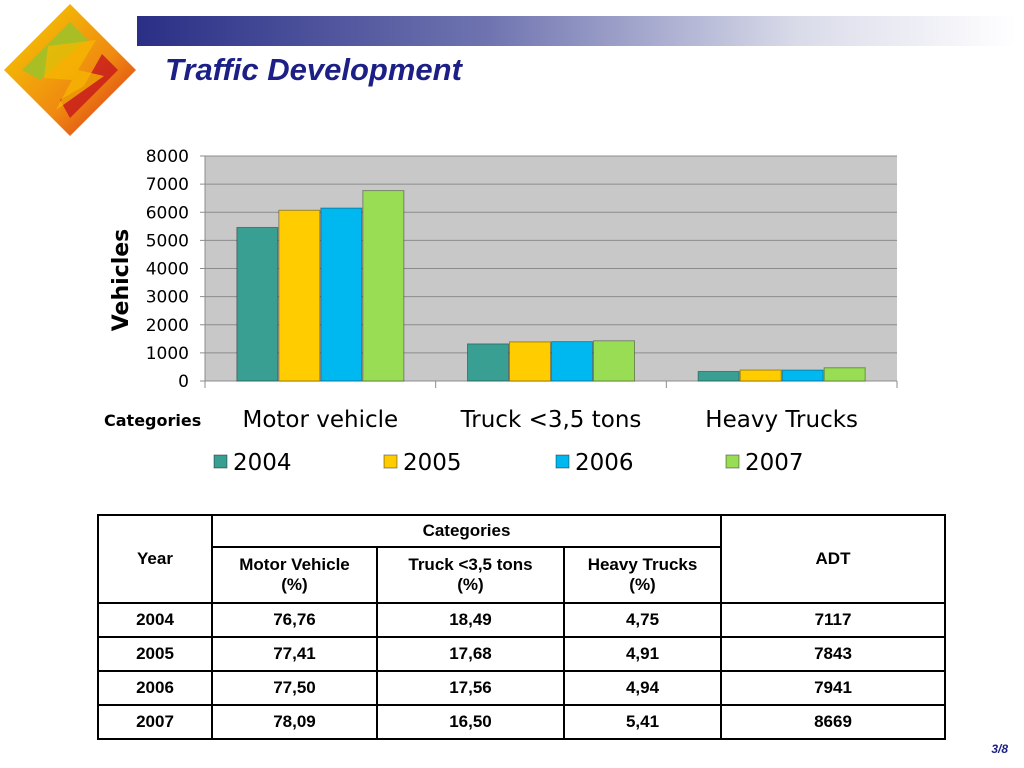 The image size is (1024, 768). What do you see at coordinates (313, 69) in the screenshot?
I see `page-title: Traffic Development` at bounding box center [313, 69].